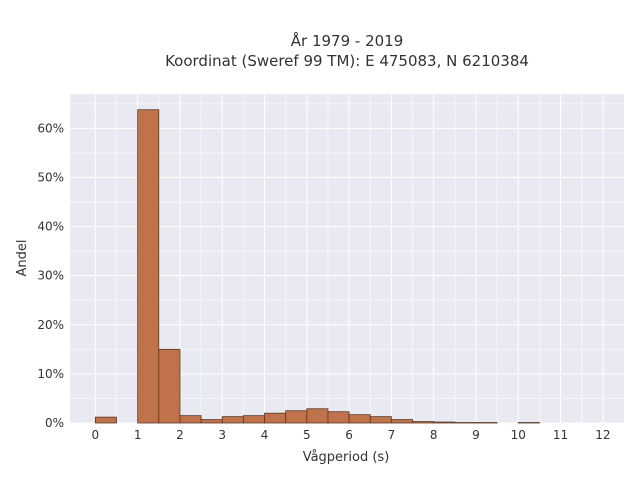 Image resolution: width=640 pixels, height=480 pixels. Describe the element at coordinates (346, 457) in the screenshot. I see `x-axis-label: Vågperiod (s)` at that location.